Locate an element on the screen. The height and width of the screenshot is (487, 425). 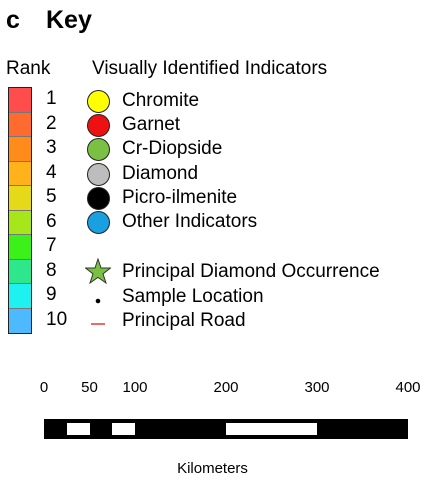
rank-color-bar is located at coordinates (20, 210).